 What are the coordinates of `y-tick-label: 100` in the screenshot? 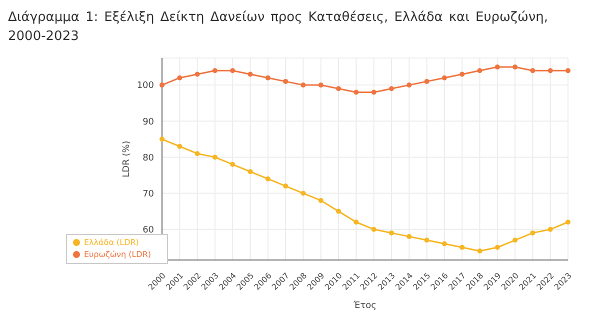 It's located at (145, 86).